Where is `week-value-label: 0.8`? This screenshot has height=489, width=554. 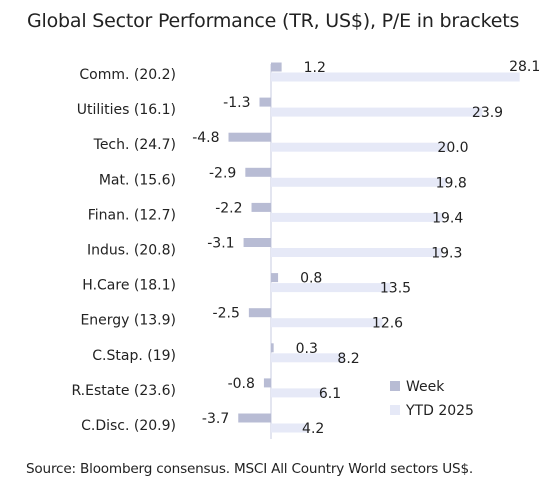
week-value-label: 0.8 is located at coordinates (311, 279).